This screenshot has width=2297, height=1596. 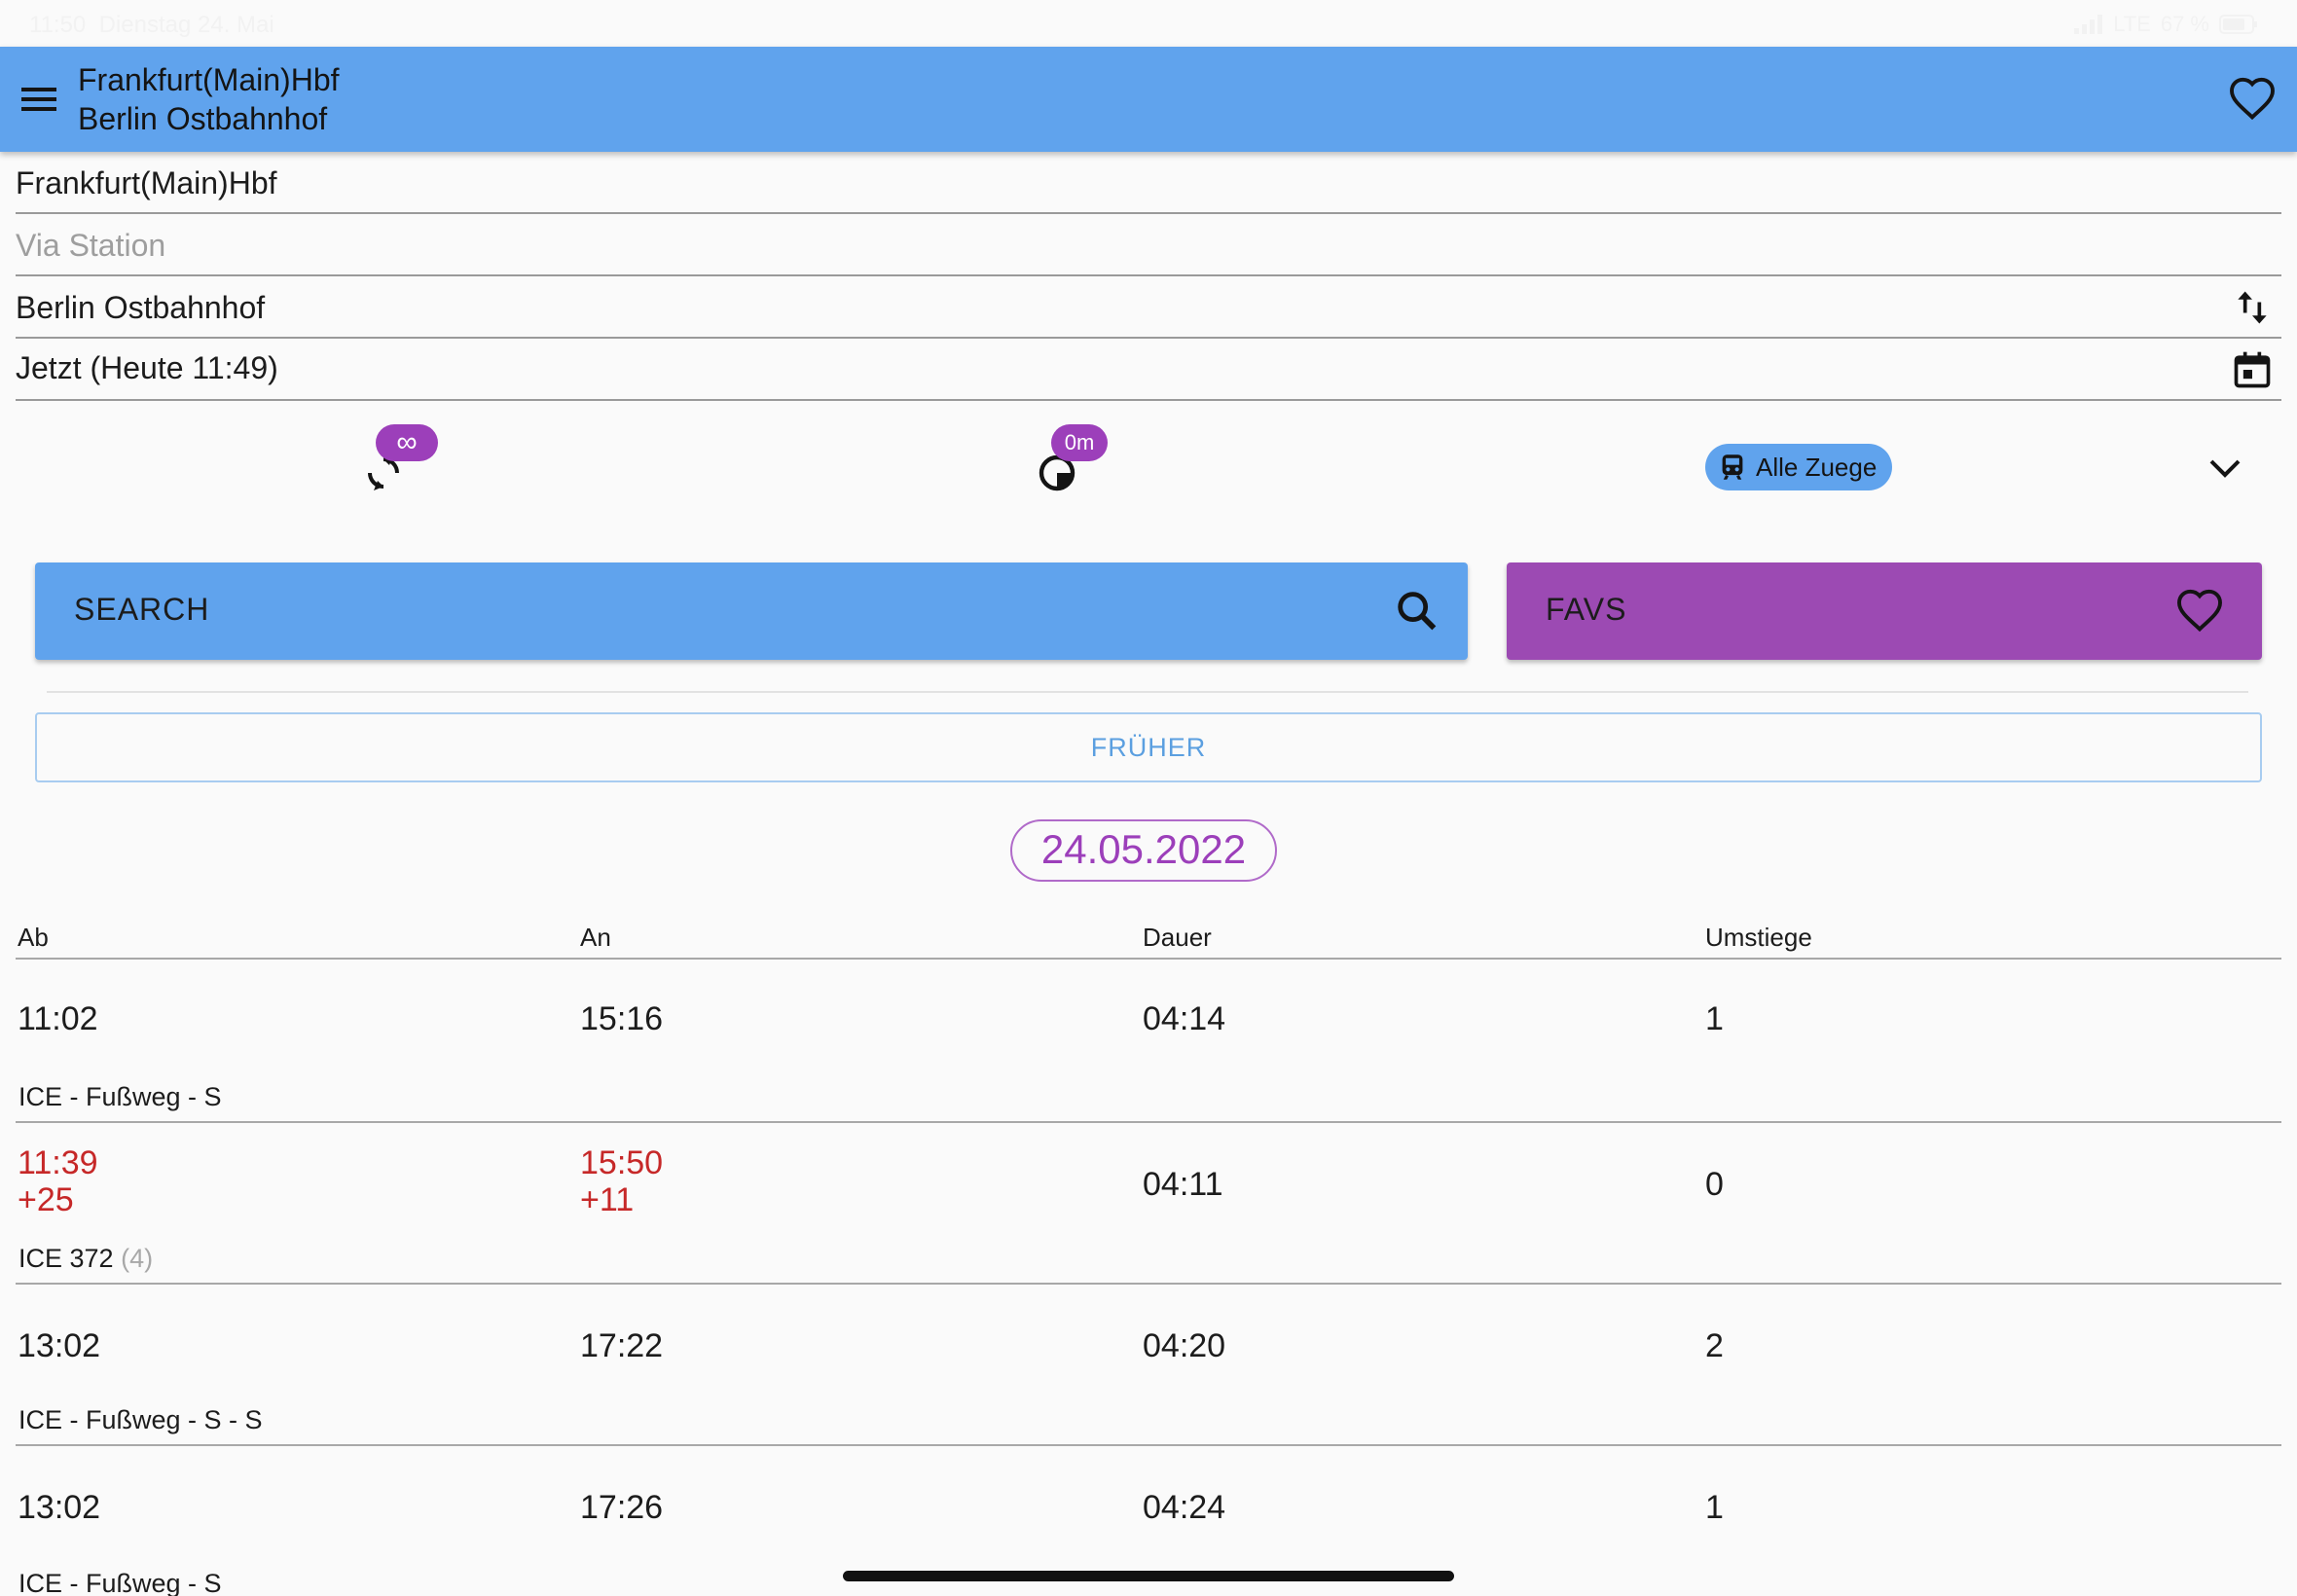 What do you see at coordinates (66, 1258) in the screenshot?
I see `train-name: ICE 372` at bounding box center [66, 1258].